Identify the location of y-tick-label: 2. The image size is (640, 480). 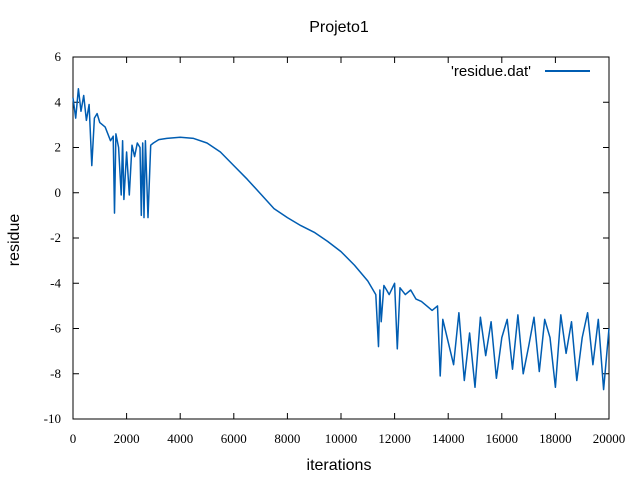
(58, 147).